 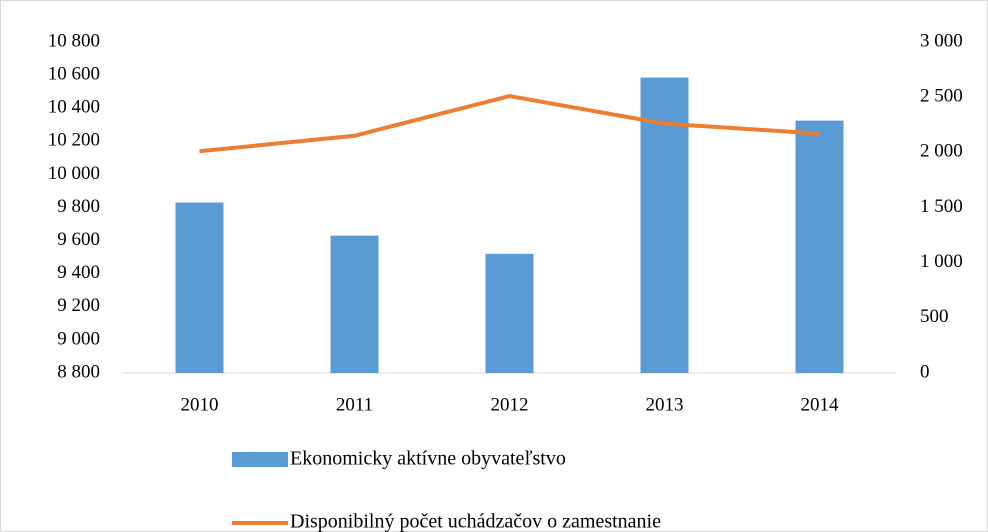 I want to click on y-tick-label: 8 800, so click(x=78, y=371).